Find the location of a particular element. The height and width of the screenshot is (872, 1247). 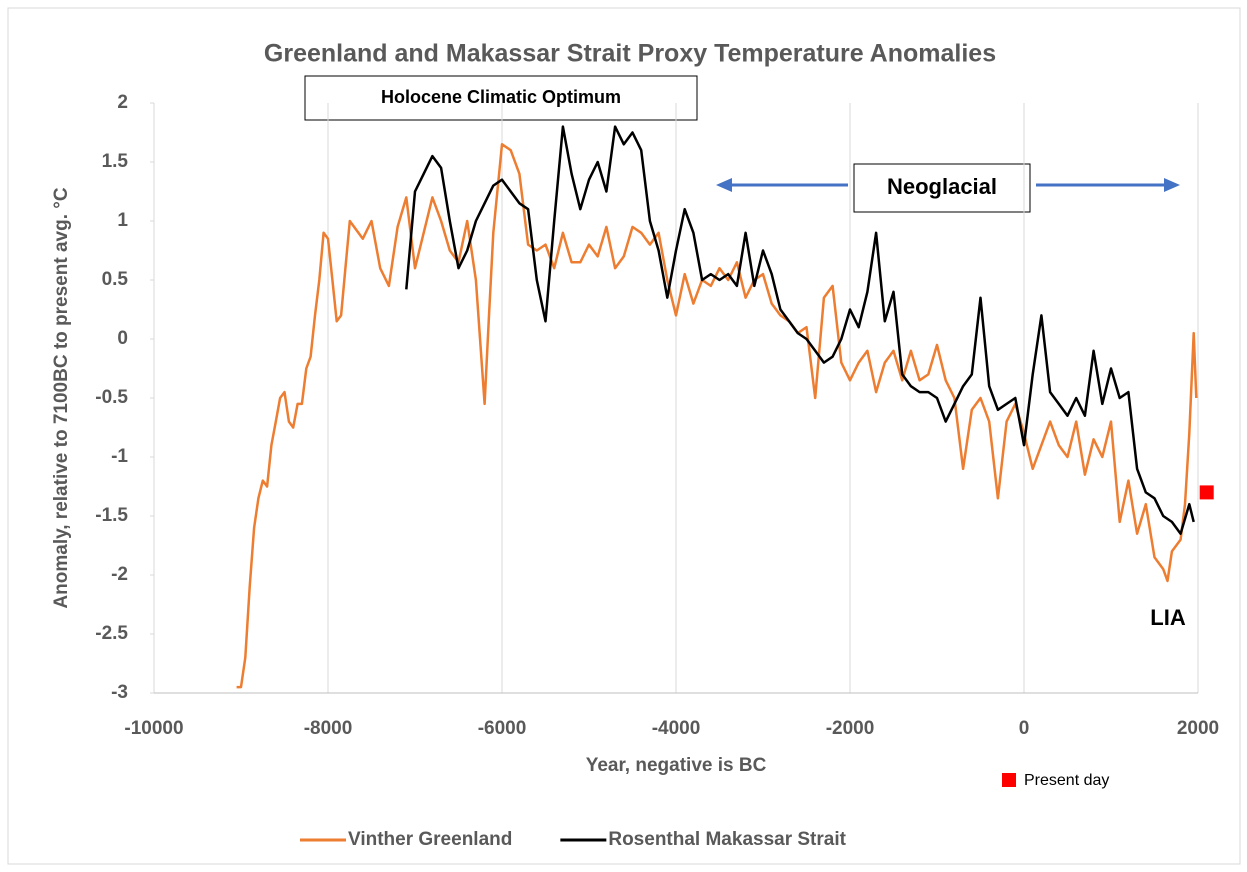

legend-marker is located at coordinates (1009, 780).